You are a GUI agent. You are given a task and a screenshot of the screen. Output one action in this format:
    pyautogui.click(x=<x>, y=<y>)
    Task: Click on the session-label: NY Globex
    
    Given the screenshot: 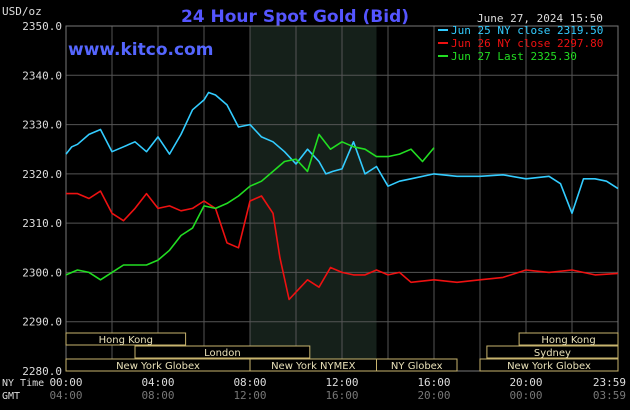 What is the action you would take?
    pyautogui.click(x=417, y=366)
    